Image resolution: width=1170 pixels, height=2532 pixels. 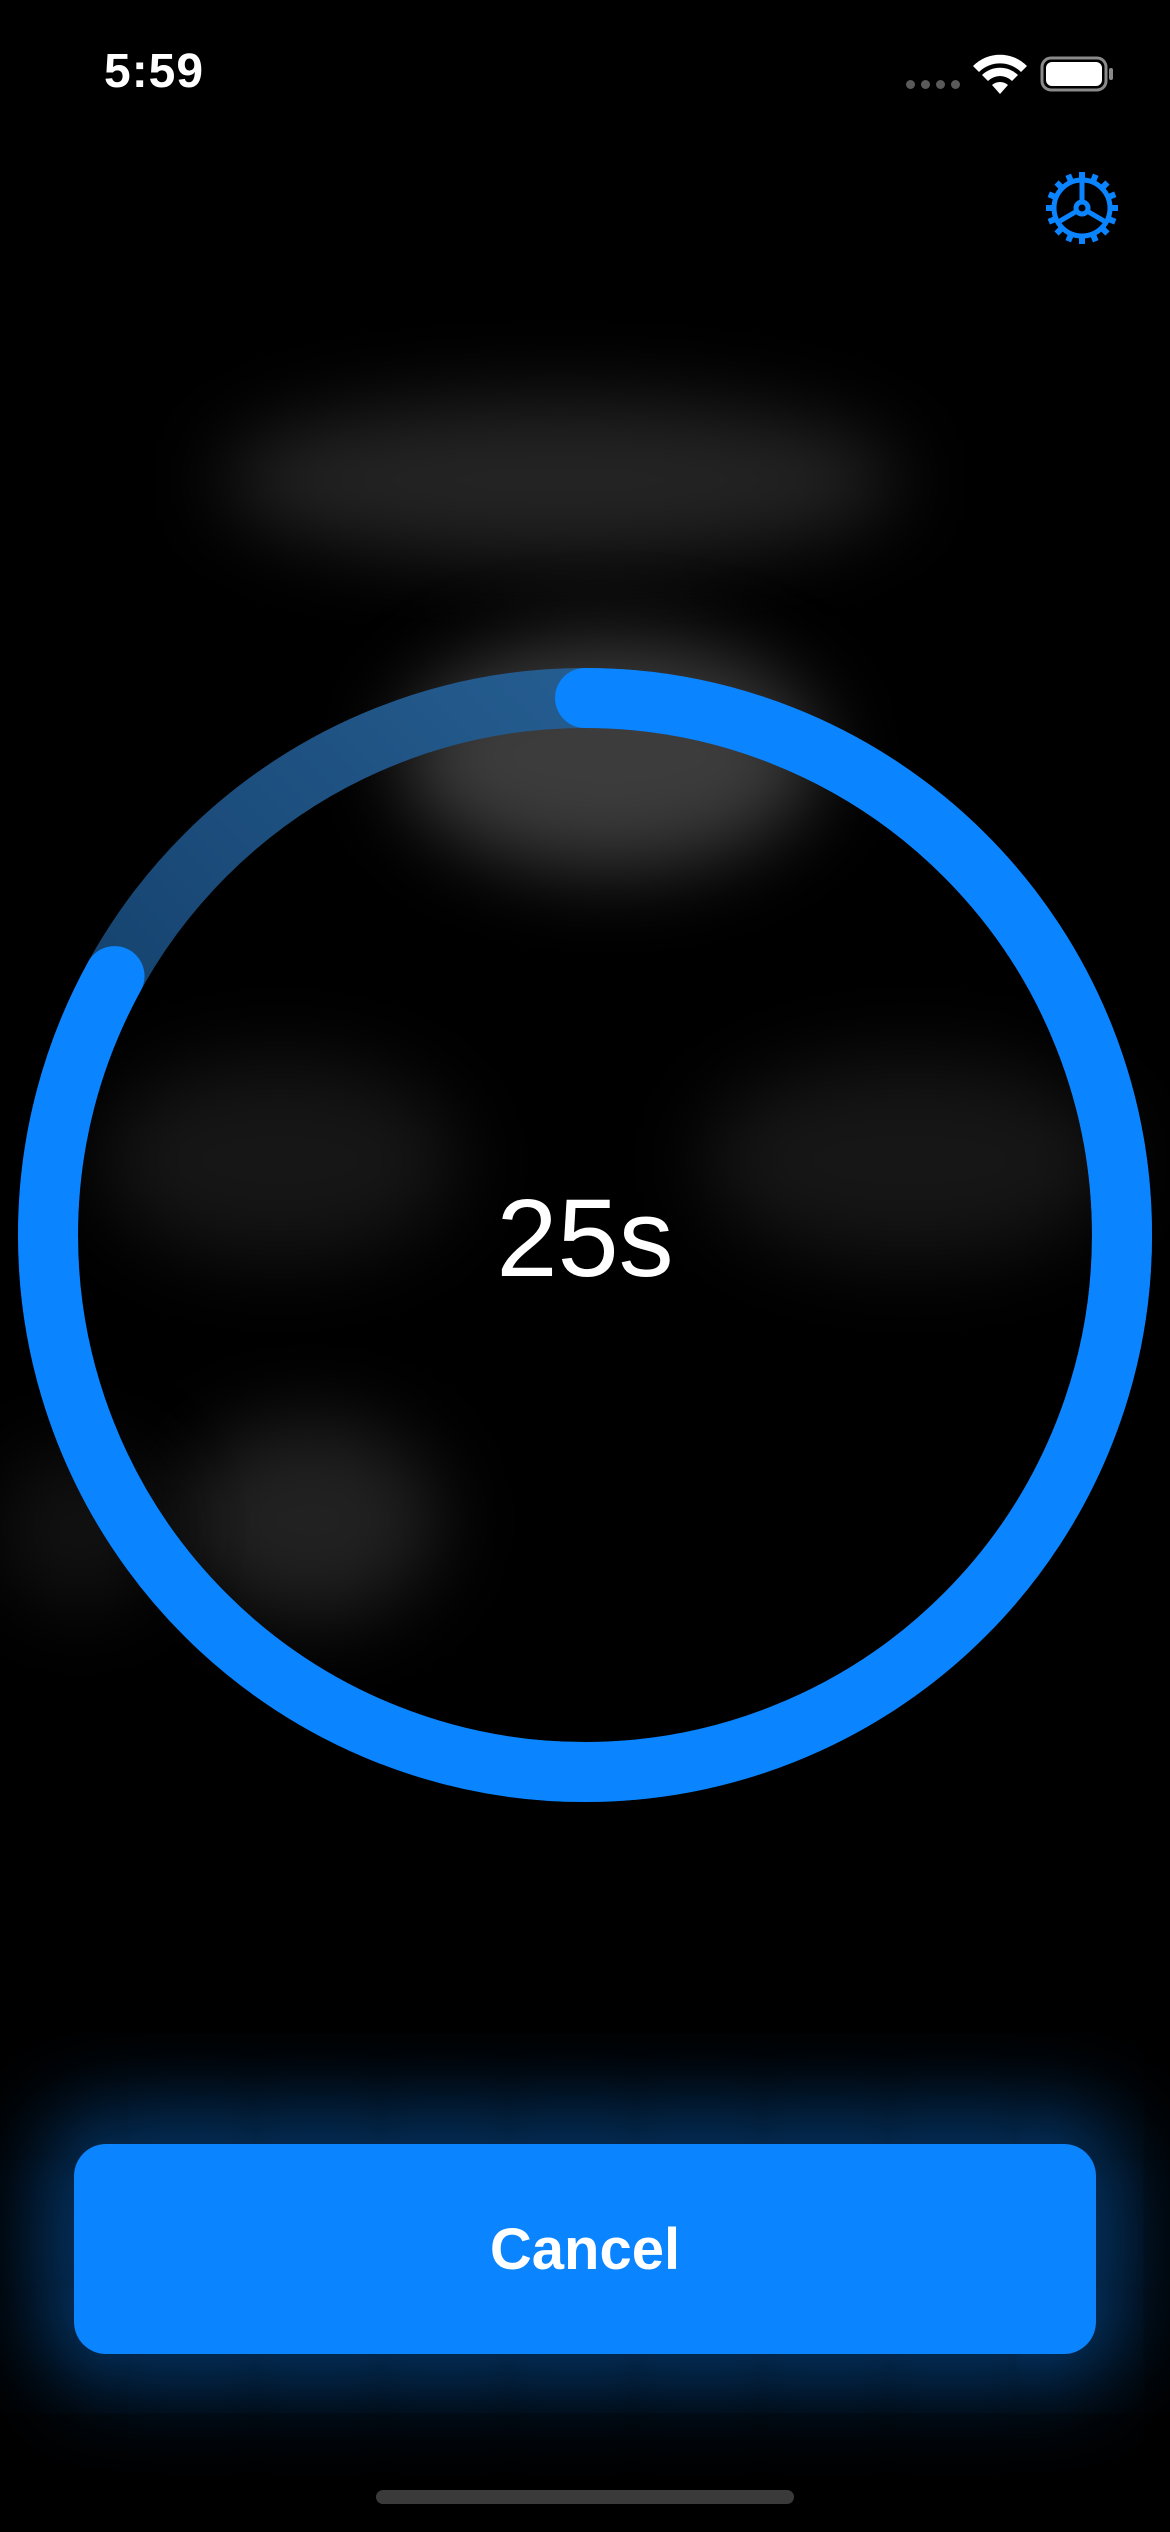 What do you see at coordinates (1000, 74) in the screenshot?
I see `wifi-icon` at bounding box center [1000, 74].